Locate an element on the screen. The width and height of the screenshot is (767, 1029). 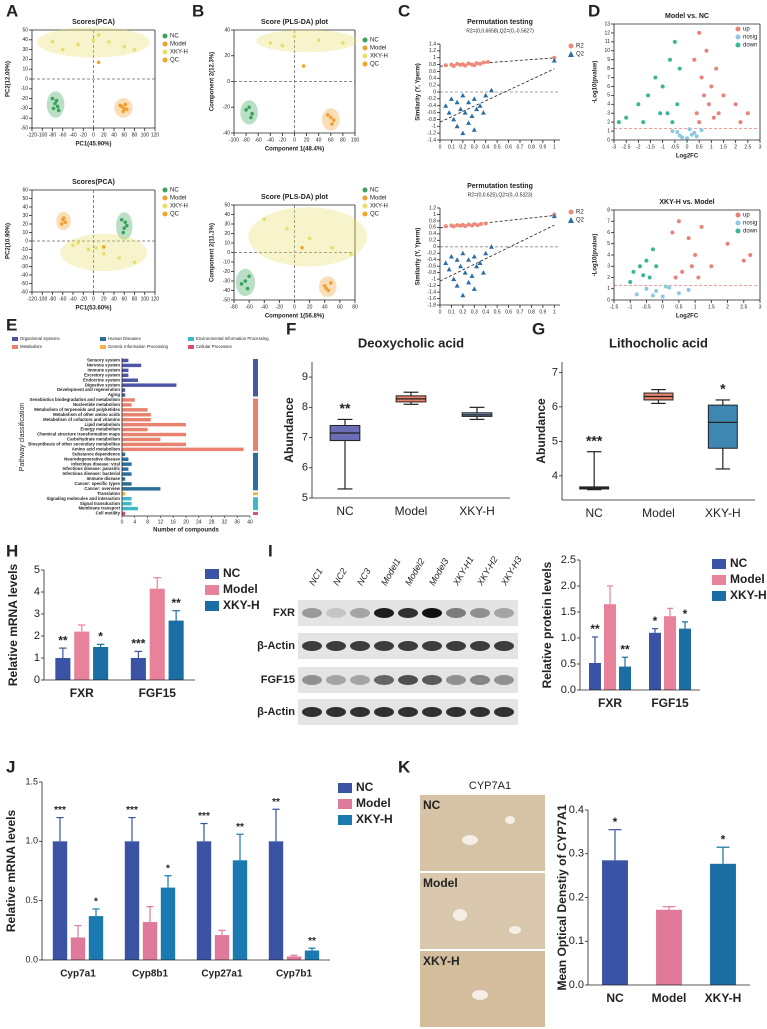
x-tick-label: -40 is located at coordinates (72, 299).